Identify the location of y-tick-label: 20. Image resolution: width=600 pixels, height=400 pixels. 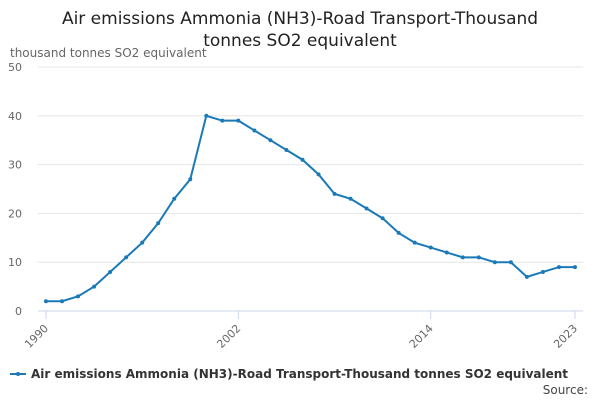
(15, 213).